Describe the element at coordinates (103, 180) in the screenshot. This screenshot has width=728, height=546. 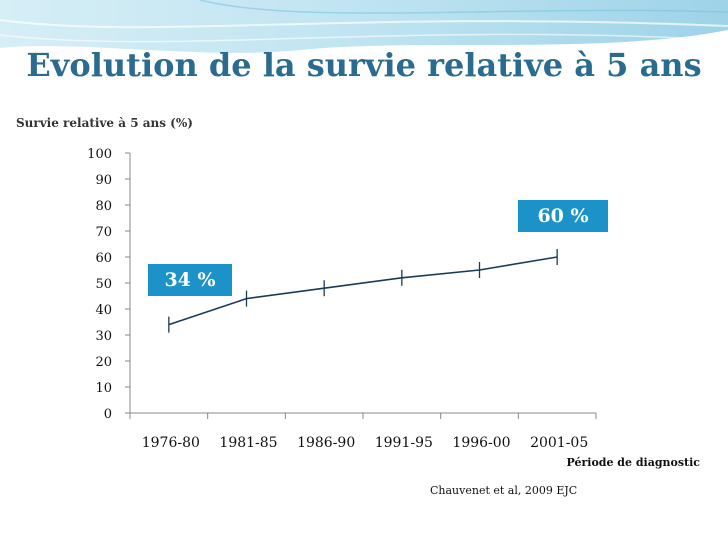
I see `y-tick-label: 90` at that location.